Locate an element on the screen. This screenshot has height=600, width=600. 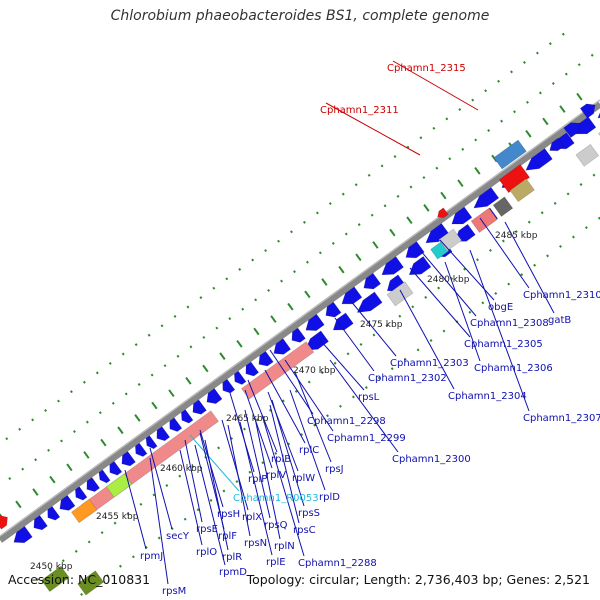
gene-label: rpsH is located at coordinates (228, 514).